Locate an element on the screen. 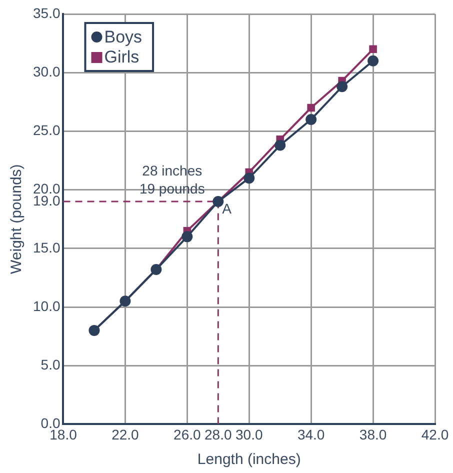 This screenshot has height=473, width=453. x-tick-label: 30.0 is located at coordinates (249, 434).